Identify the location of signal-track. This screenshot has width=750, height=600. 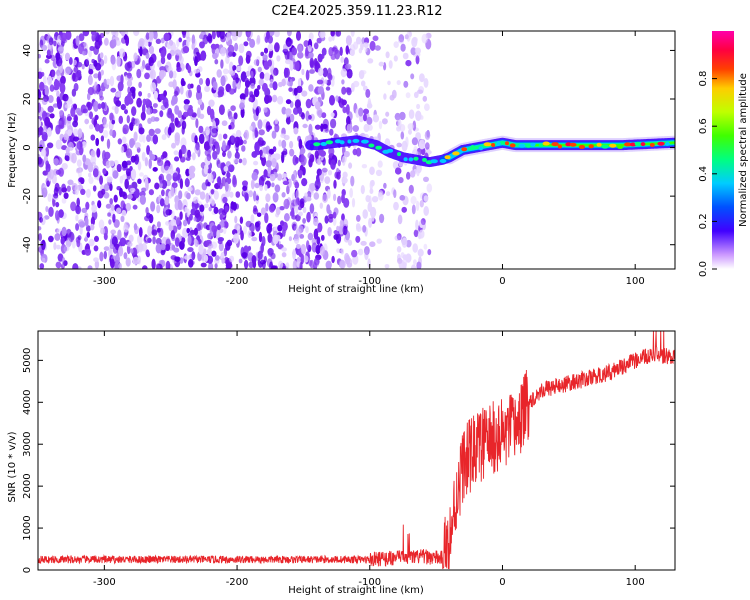
(490, 151).